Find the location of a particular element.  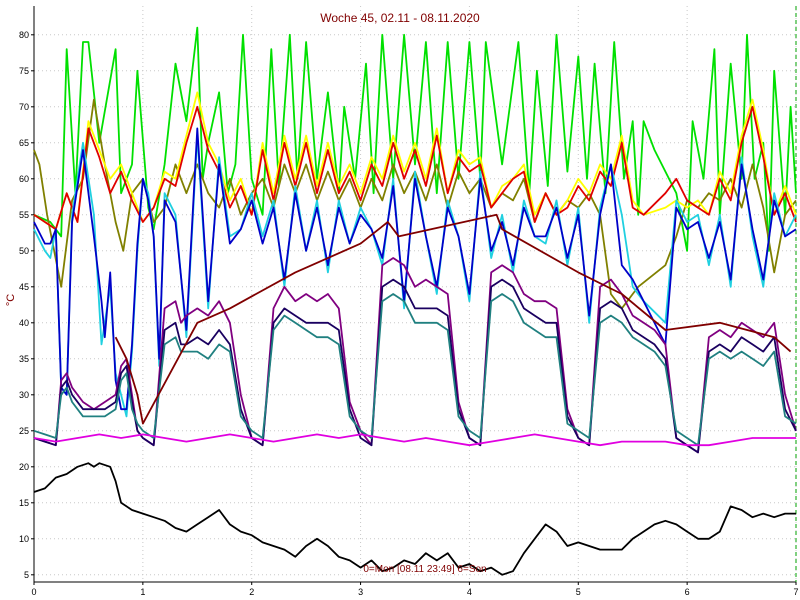

y-tick-label: 75 is located at coordinates (24, 71).